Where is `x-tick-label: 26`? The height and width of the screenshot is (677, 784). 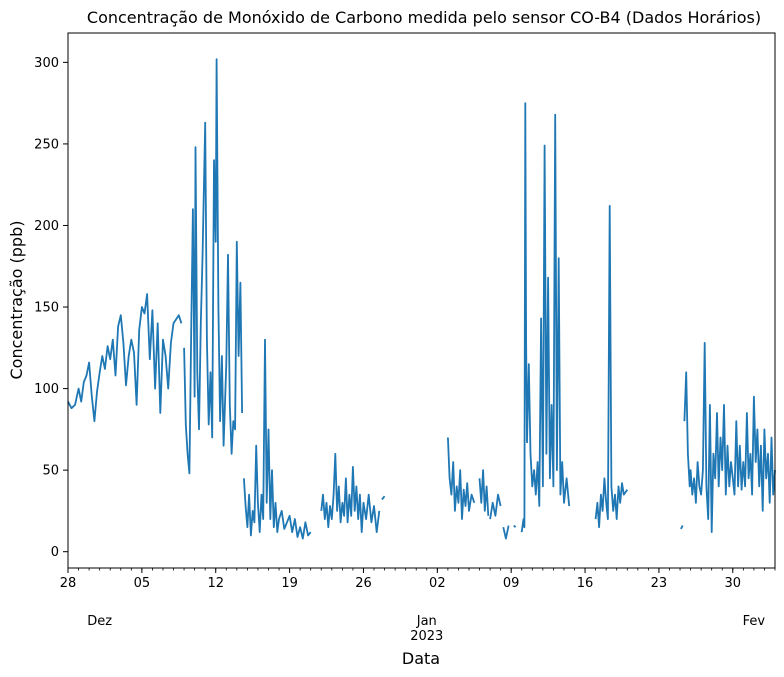
x-tick-label: 26 is located at coordinates (363, 583).